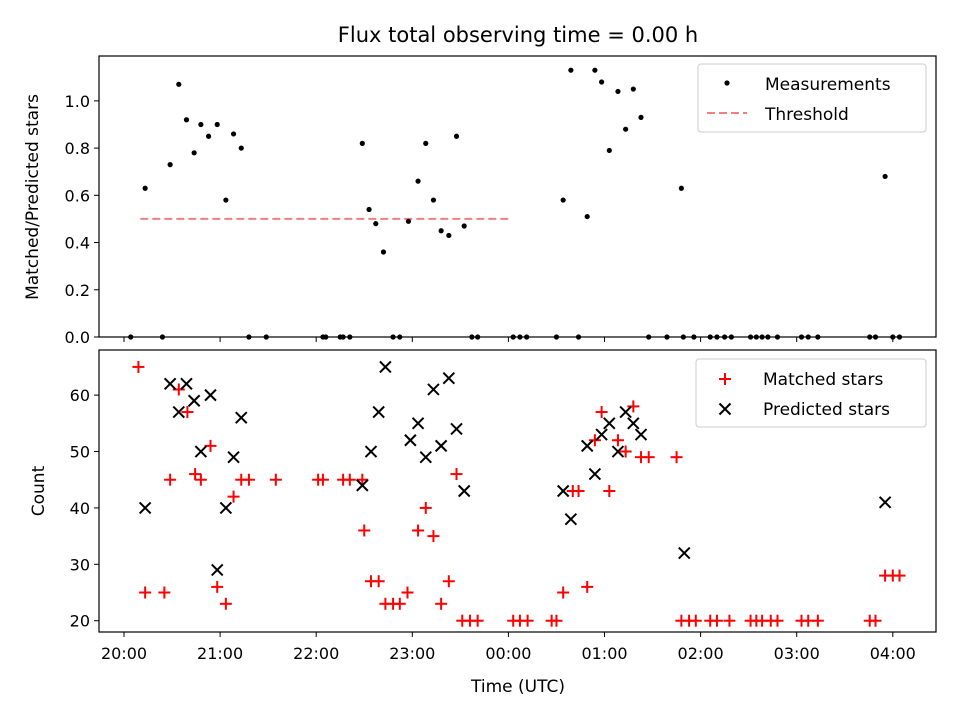 The width and height of the screenshot is (960, 724). Describe the element at coordinates (727, 83) in the screenshot. I see `legend-measurements-marker` at that location.